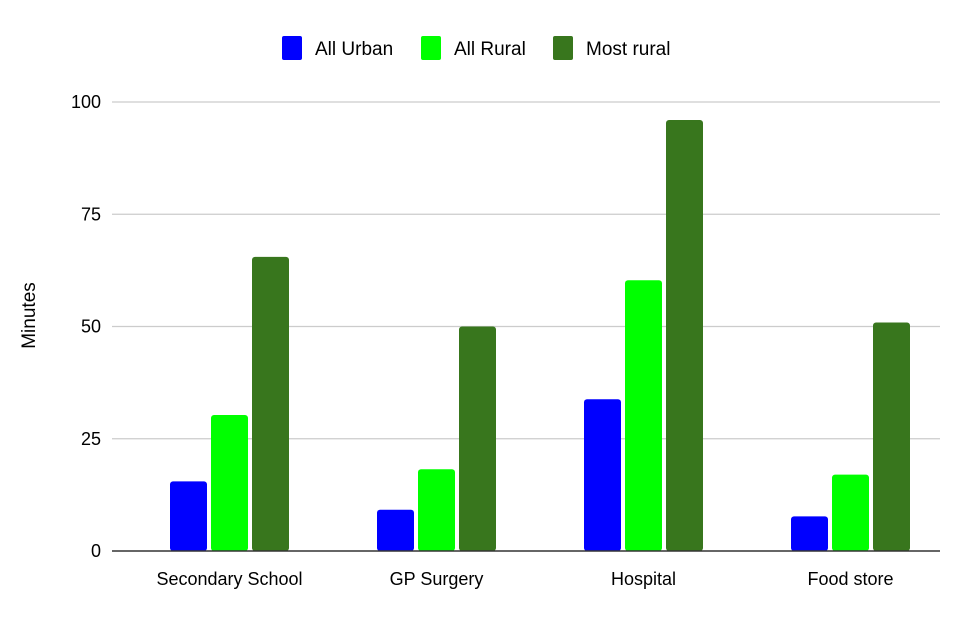  I want to click on y-tick-label: 100, so click(86, 102).